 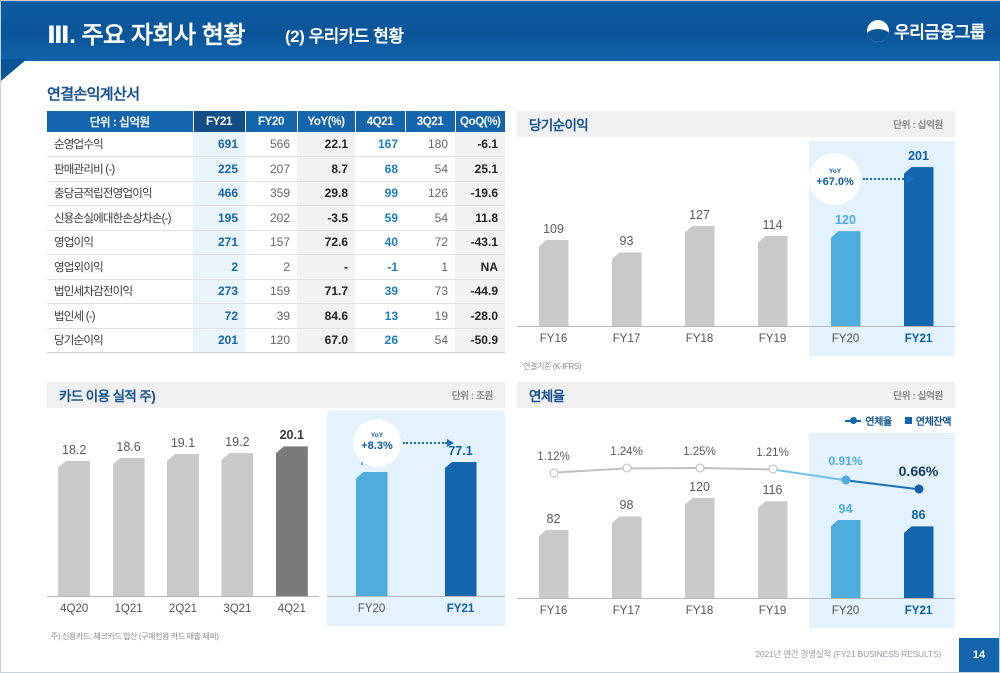 I want to click on cell-q3_21: 1, so click(x=430, y=267).